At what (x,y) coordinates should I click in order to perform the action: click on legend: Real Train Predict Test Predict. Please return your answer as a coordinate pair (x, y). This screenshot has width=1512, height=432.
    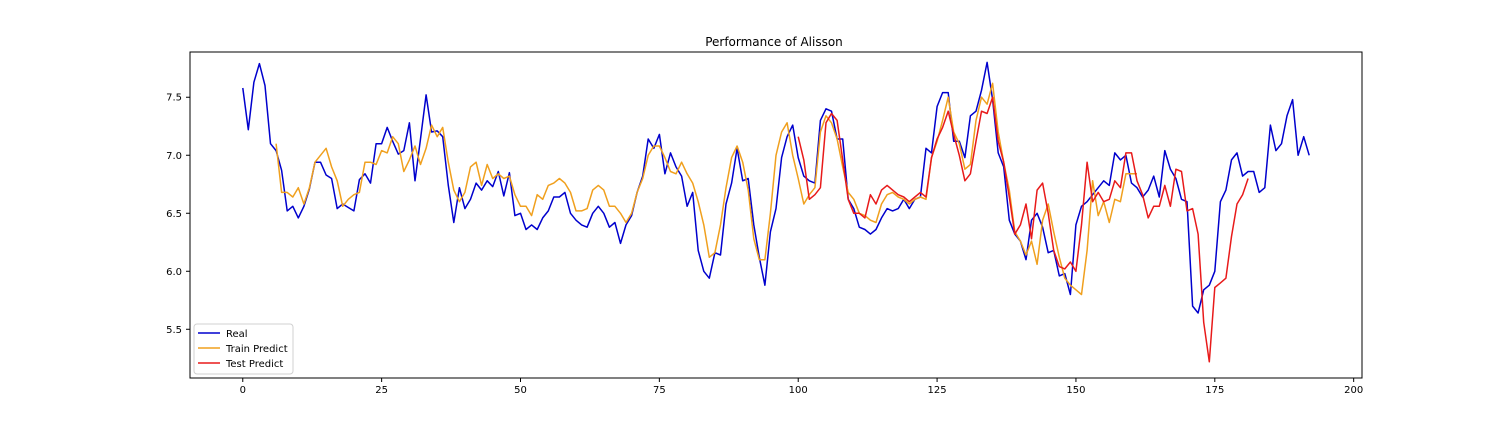
    Looking at the image, I should click on (243, 349).